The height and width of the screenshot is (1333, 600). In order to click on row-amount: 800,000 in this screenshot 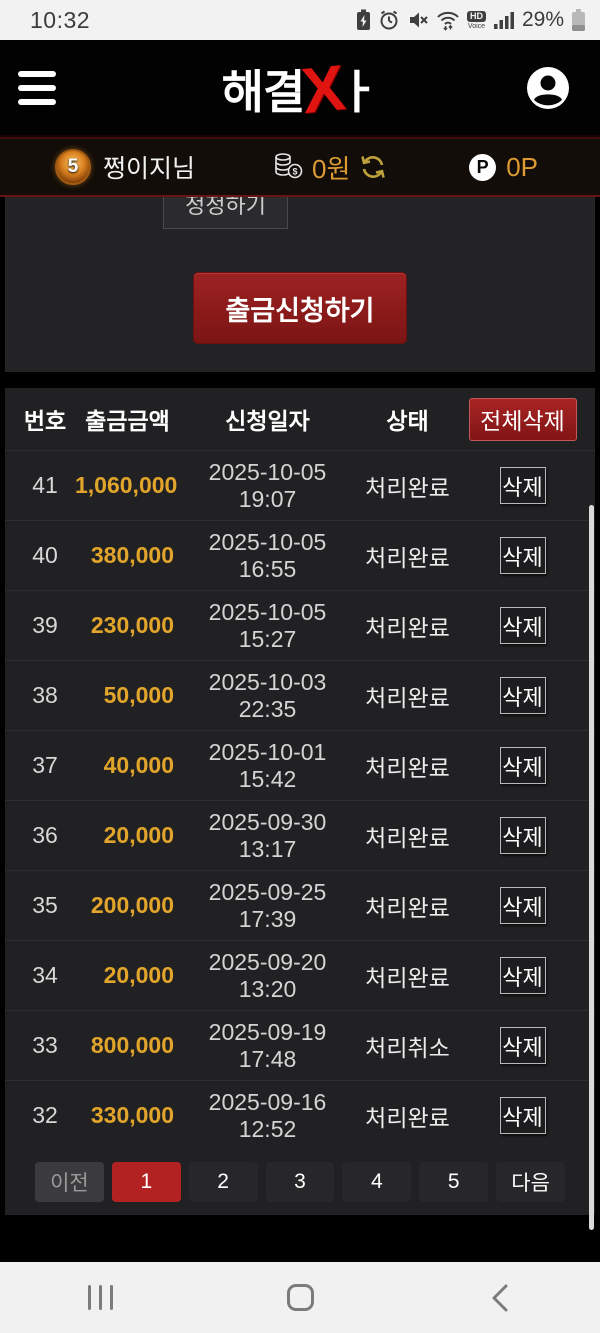, I will do `click(132, 1045)`.